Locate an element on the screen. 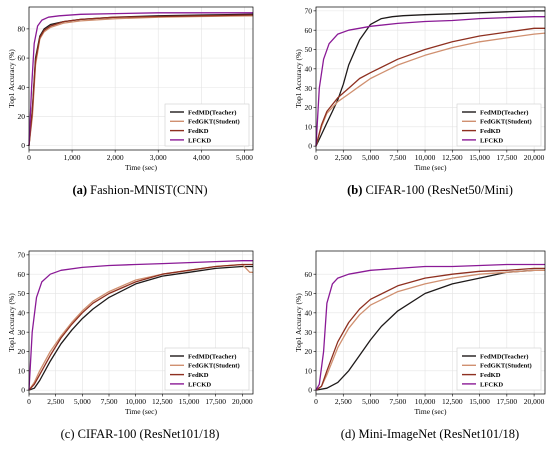 This screenshot has width=550, height=449. panel-caption-text: Mini-ImageNet (ResNet101/18) is located at coordinates (437, 434).